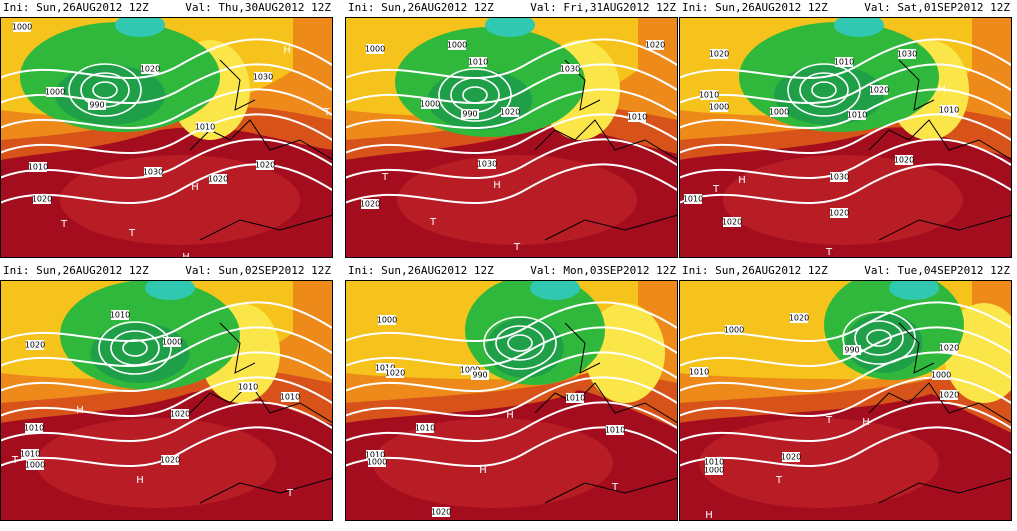 This screenshot has width=1017, height=531. What do you see at coordinates (603, 270) in the screenshot?
I see `valid-time: Val: Mon,03SEP2012 12Z` at bounding box center [603, 270].